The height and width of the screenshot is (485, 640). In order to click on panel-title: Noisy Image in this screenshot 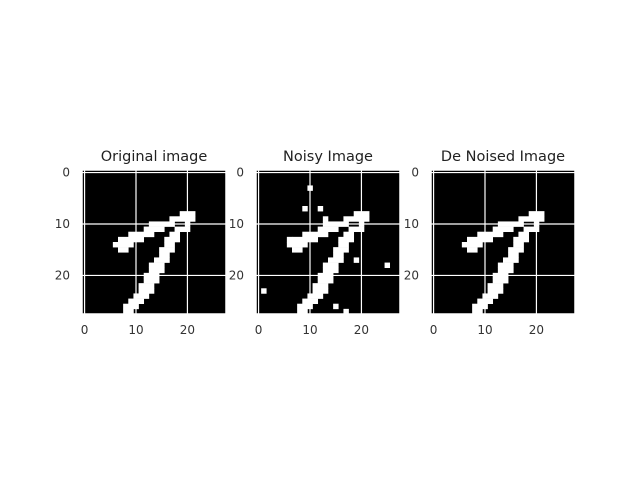, I will do `click(328, 157)`.